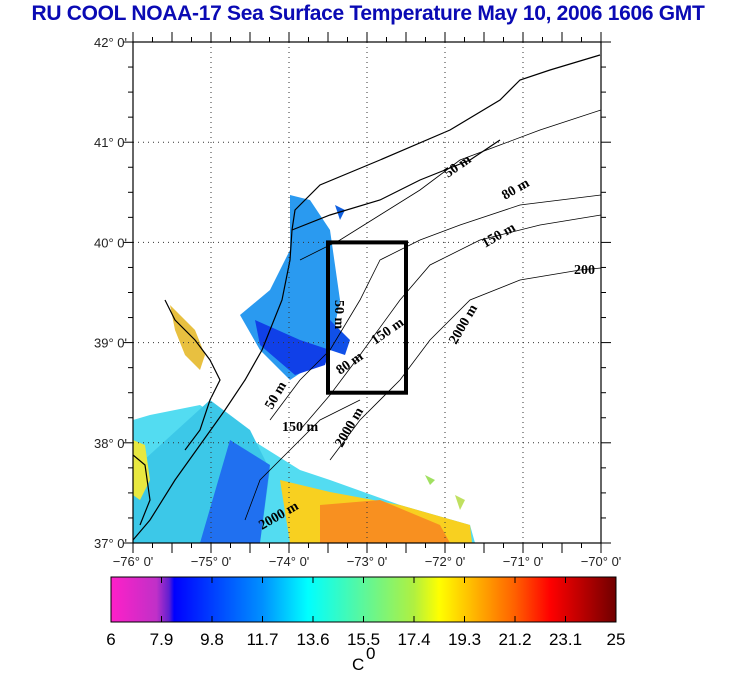 This screenshot has height=680, width=736. I want to click on y-tick-label: 37° 0', so click(110, 543).